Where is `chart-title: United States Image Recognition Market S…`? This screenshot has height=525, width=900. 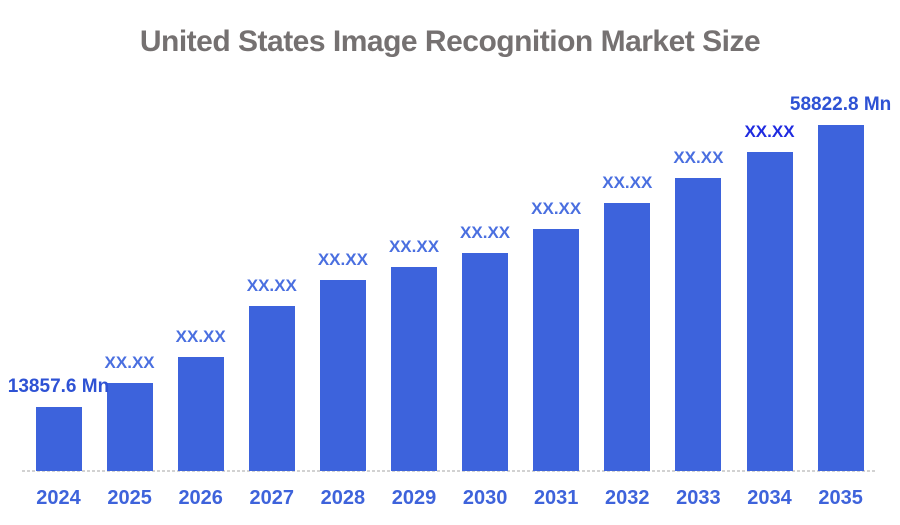 chart-title: United States Image Recognition Market S… is located at coordinates (450, 41).